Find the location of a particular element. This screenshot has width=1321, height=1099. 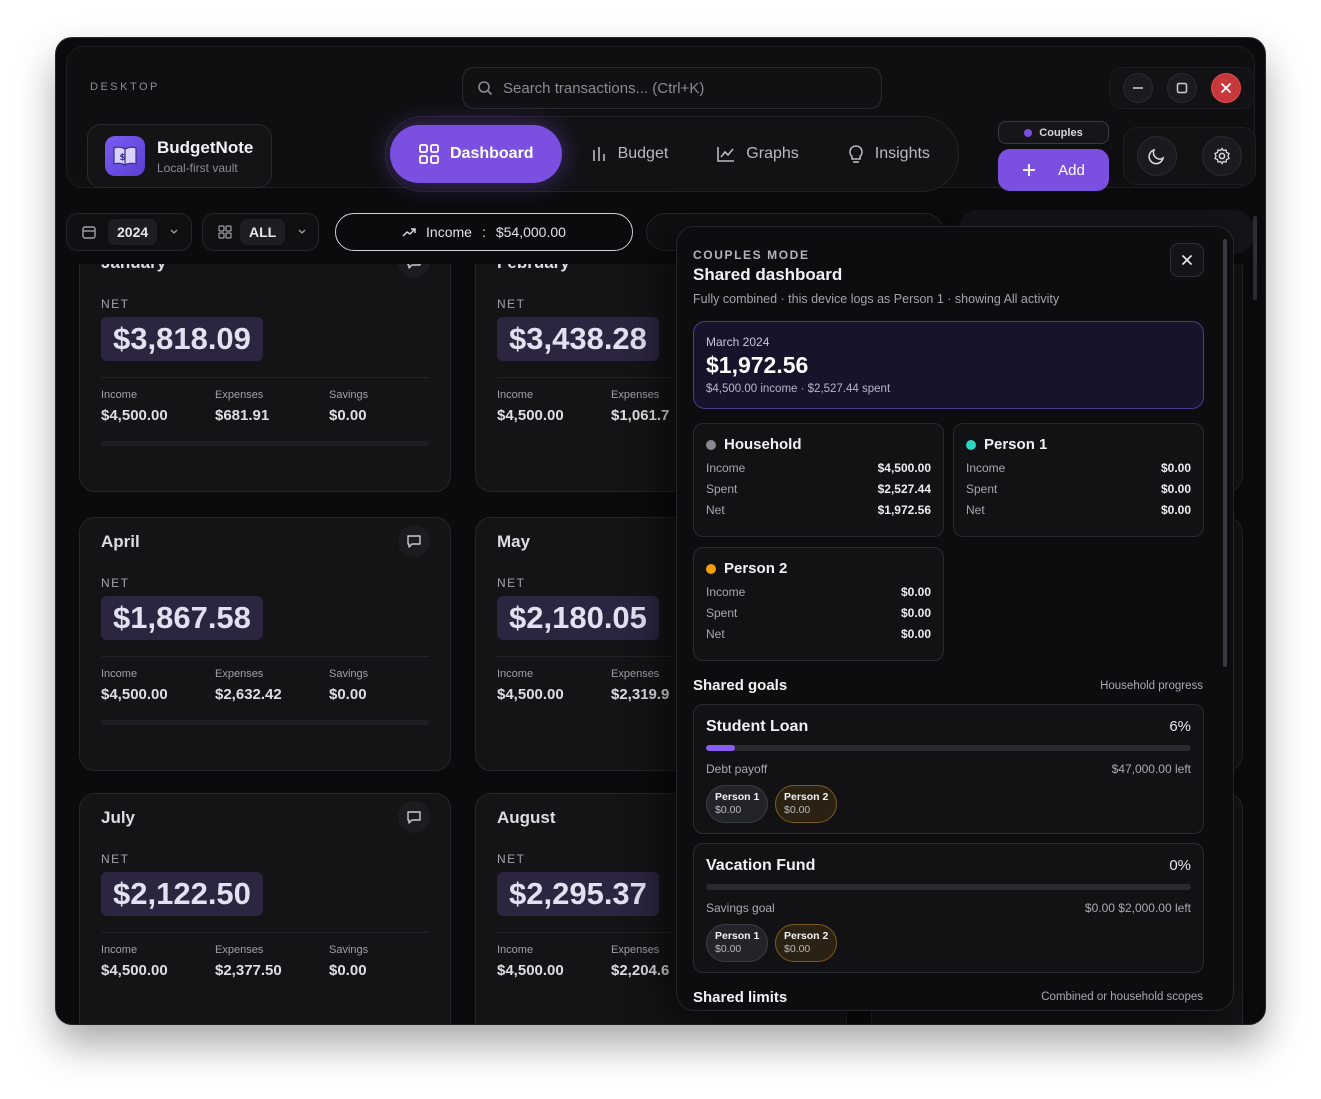

tab-label: Insights is located at coordinates (902, 153).